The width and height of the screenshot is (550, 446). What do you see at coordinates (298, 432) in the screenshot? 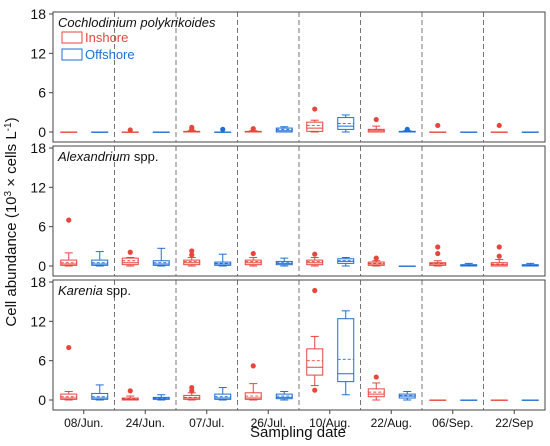
I see `x-axis-title: Sampling date` at bounding box center [298, 432].